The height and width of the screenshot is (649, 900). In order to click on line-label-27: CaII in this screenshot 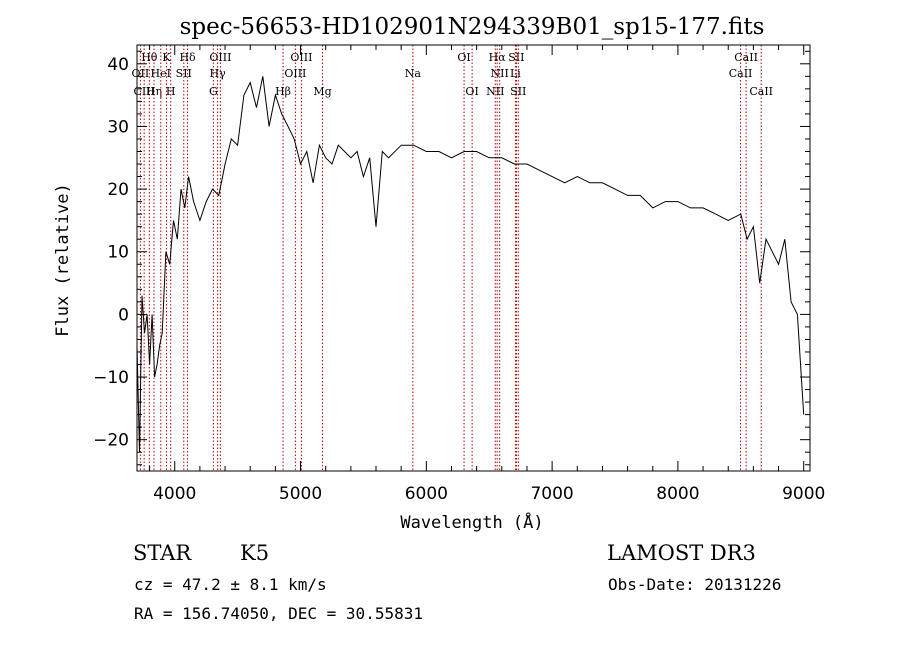, I will do `click(761, 91)`.